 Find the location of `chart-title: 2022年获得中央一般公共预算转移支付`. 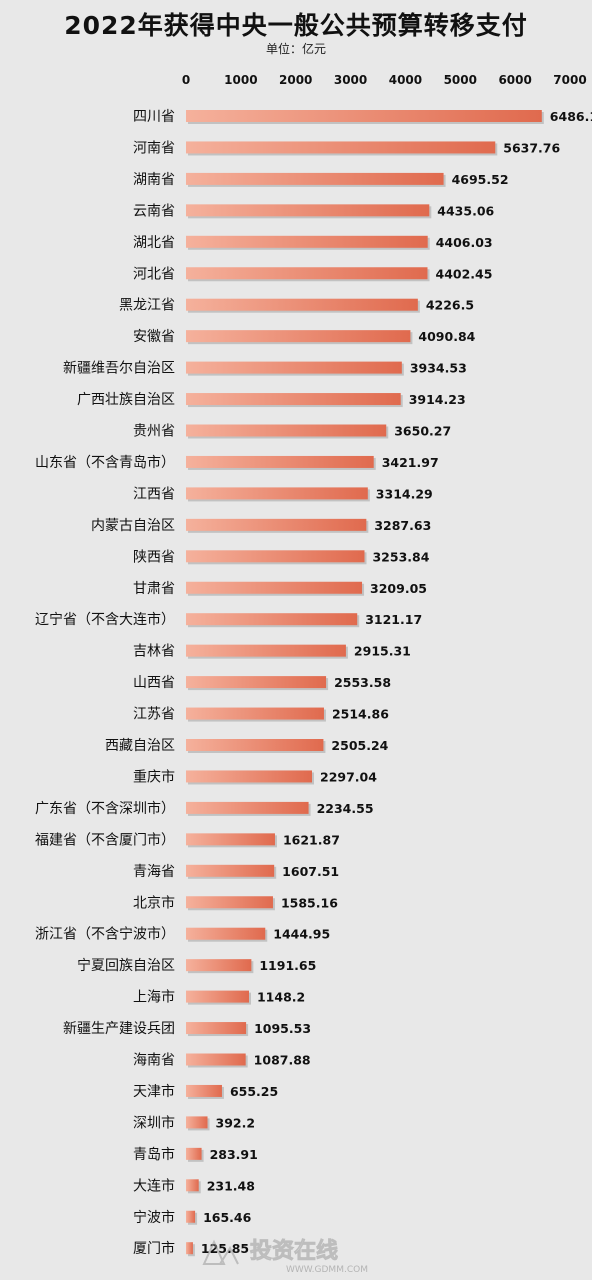

chart-title: 2022年获得中央一般公共预算转移支付 is located at coordinates (296, 25).